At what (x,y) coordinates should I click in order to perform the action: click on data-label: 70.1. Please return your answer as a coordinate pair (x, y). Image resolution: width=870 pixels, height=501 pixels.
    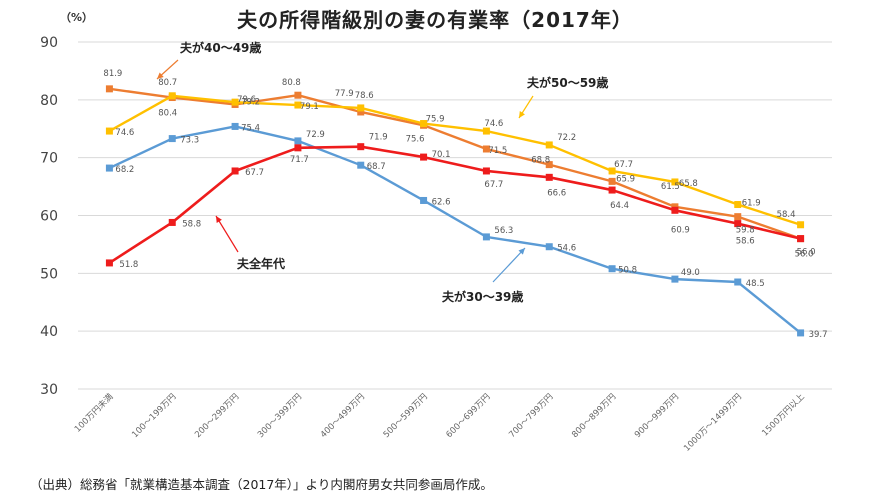
    Looking at the image, I should click on (441, 155).